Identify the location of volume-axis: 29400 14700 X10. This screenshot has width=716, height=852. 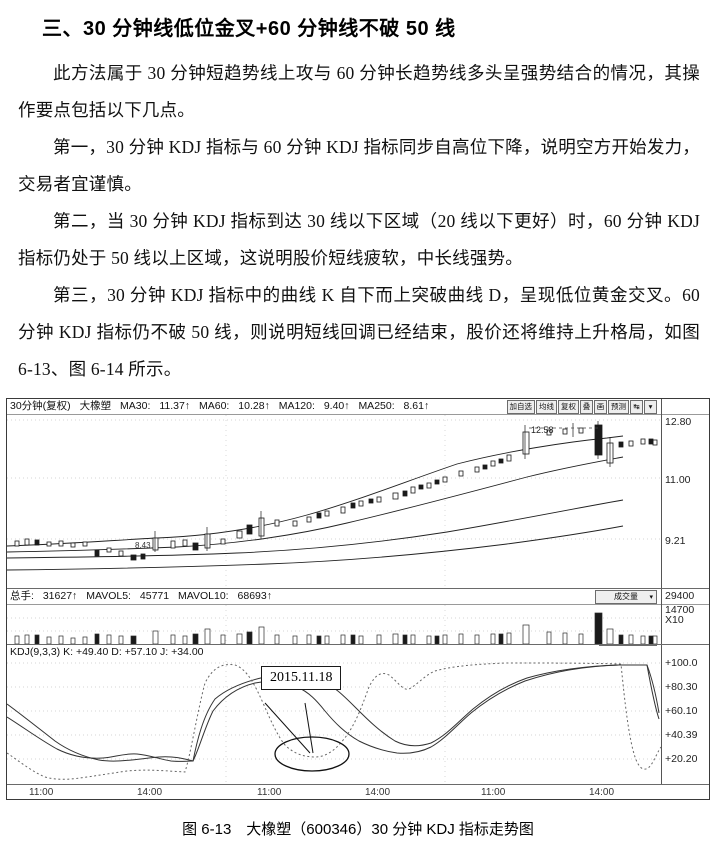
(685, 616).